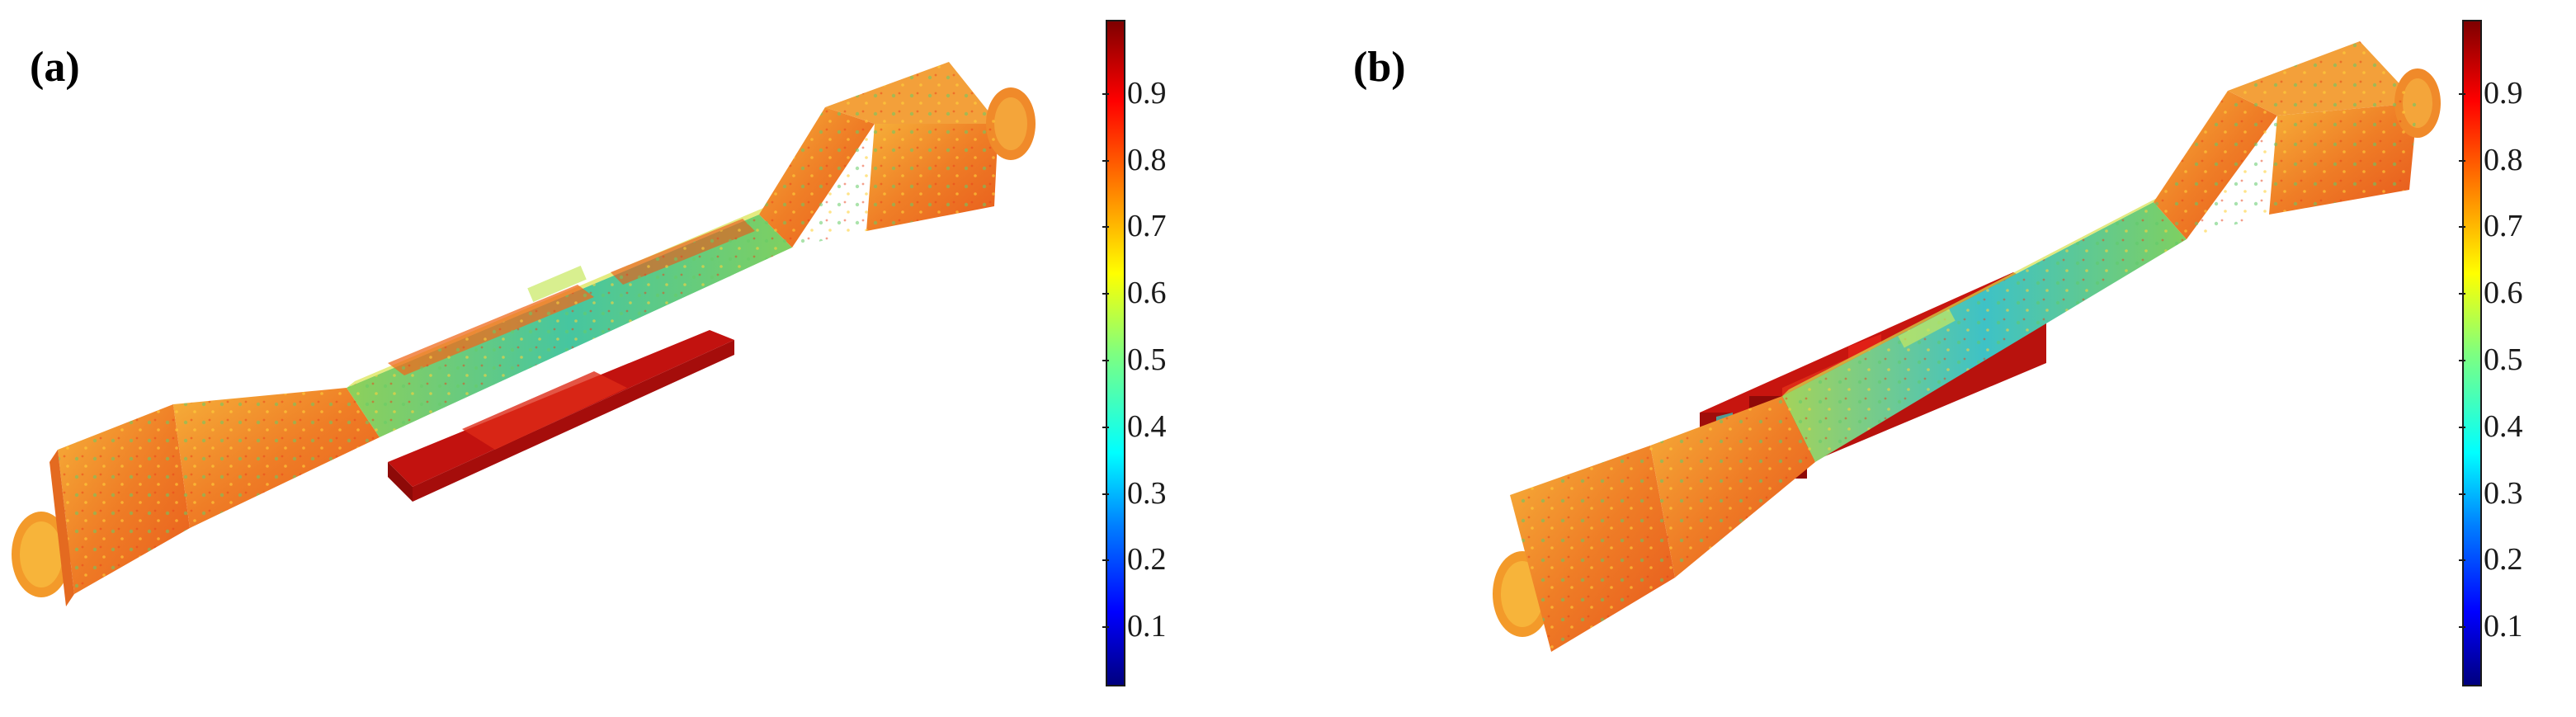 The width and height of the screenshot is (2576, 717). I want to click on colorbar-ticks-a: 0.9 0.8 0.7 0.6 0.5 0.4 0.3 0.2 0.1, so click(1168, 353).